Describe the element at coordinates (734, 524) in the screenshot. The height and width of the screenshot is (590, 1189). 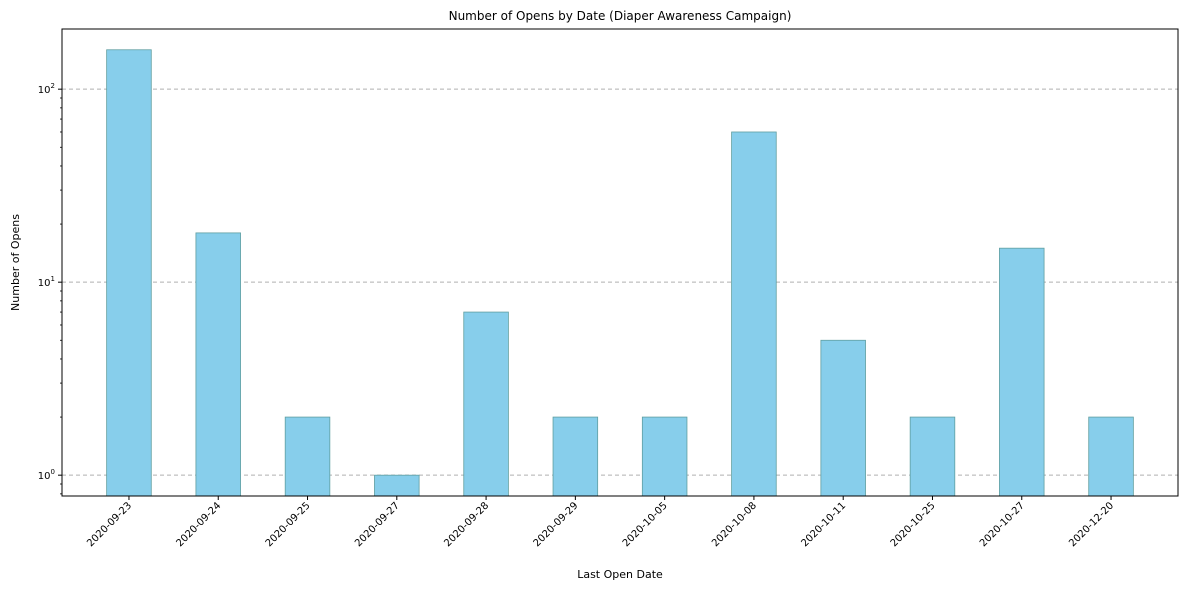
I see `x-tick-label: 2020-10-08` at that location.